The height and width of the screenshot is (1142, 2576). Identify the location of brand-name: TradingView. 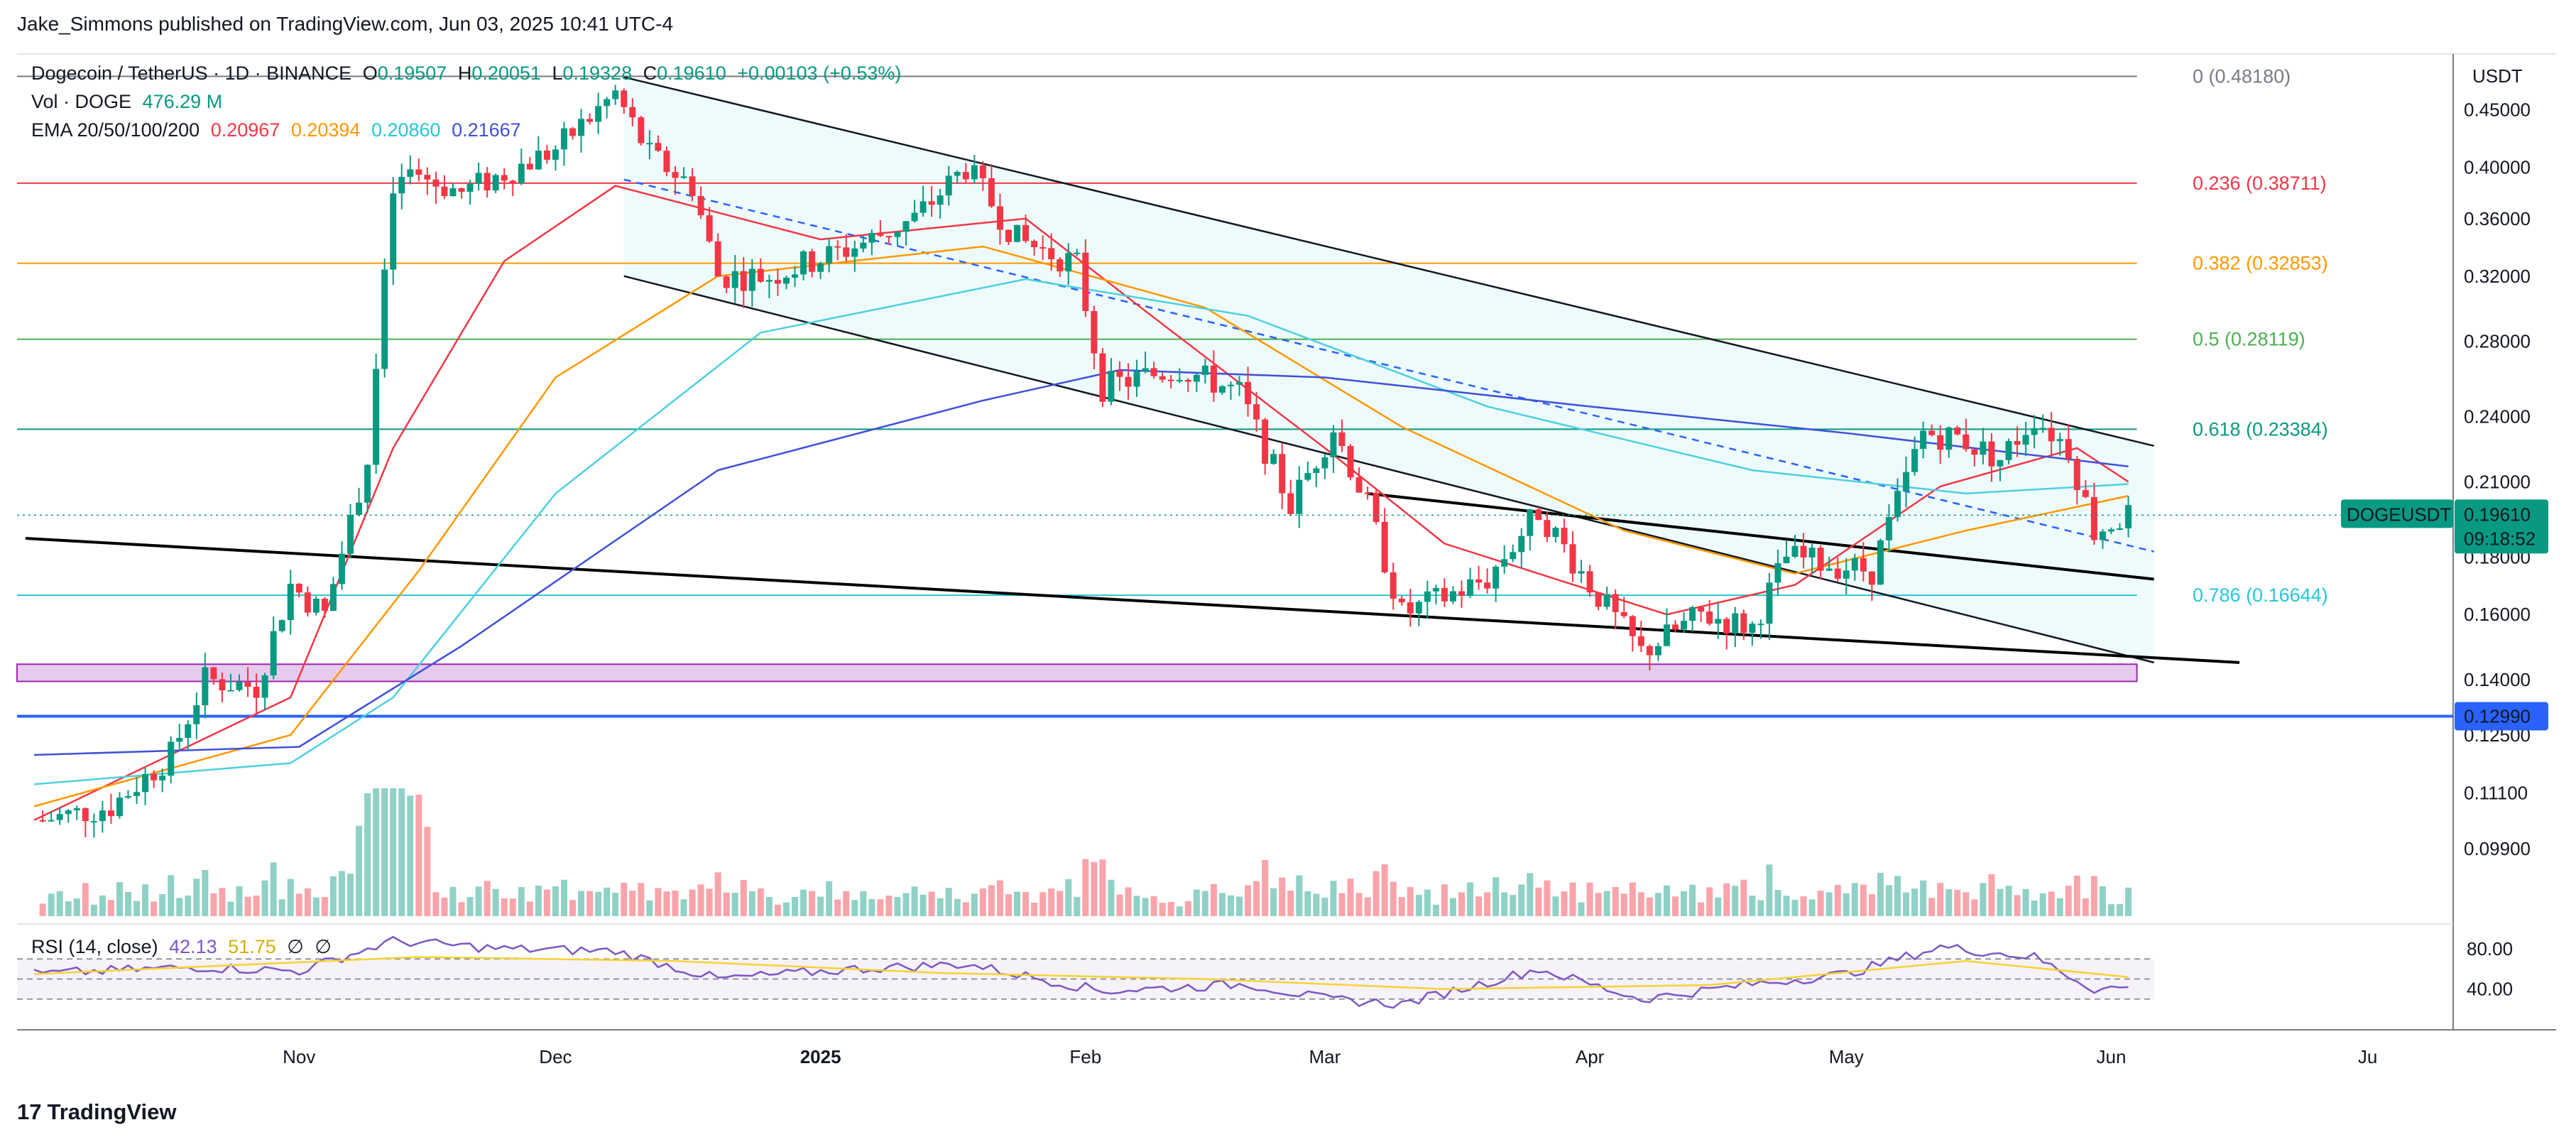
(112, 1111).